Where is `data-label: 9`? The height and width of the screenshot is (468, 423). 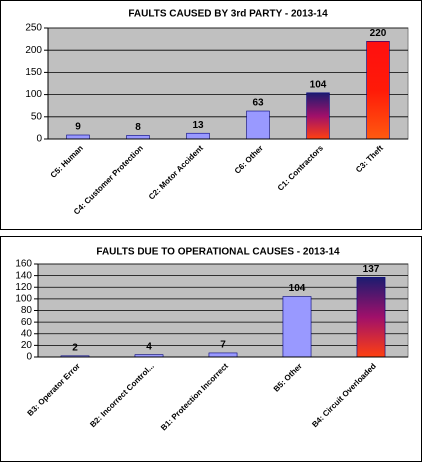 data-label: 9 is located at coordinates (78, 127).